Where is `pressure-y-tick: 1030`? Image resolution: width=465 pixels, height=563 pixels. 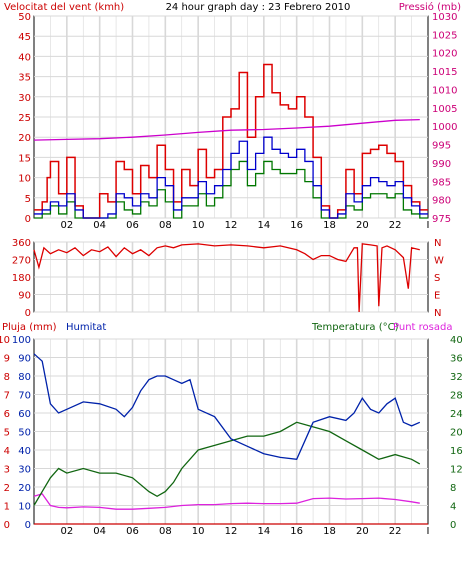 pressure-y-tick: 1030 is located at coordinates (444, 17).